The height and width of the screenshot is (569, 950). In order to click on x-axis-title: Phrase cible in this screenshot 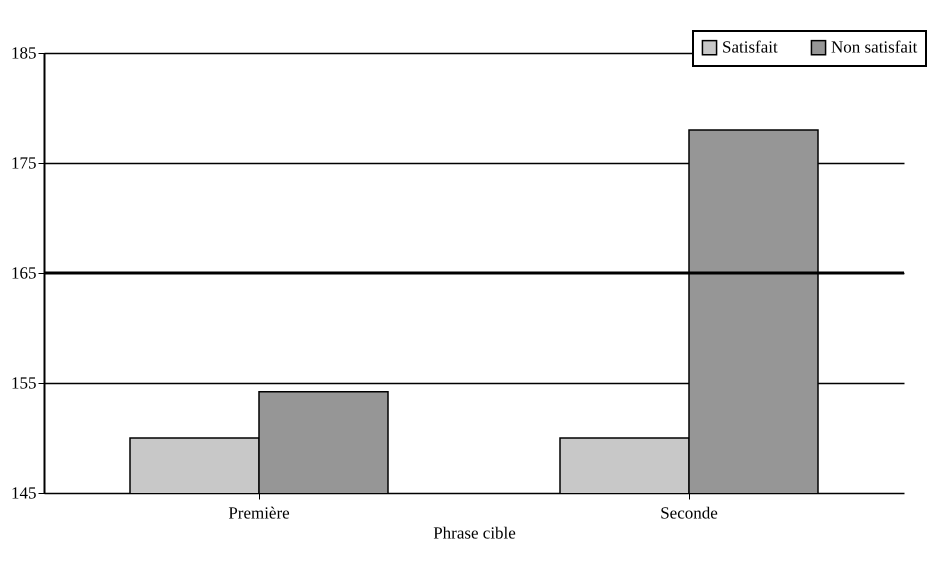, I will do `click(474, 533)`.